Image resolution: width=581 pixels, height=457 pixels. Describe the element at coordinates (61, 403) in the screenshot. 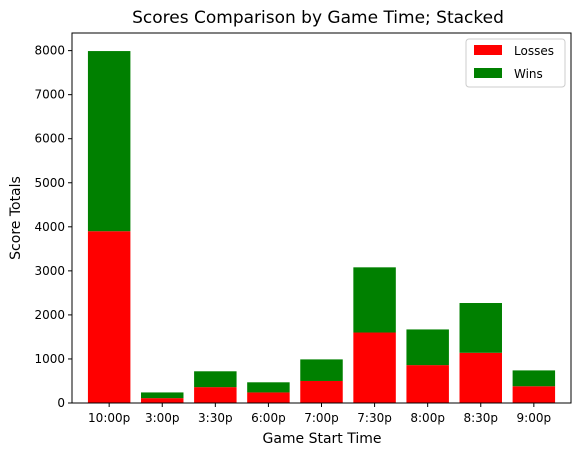

I see `y-tick-label: 0` at that location.